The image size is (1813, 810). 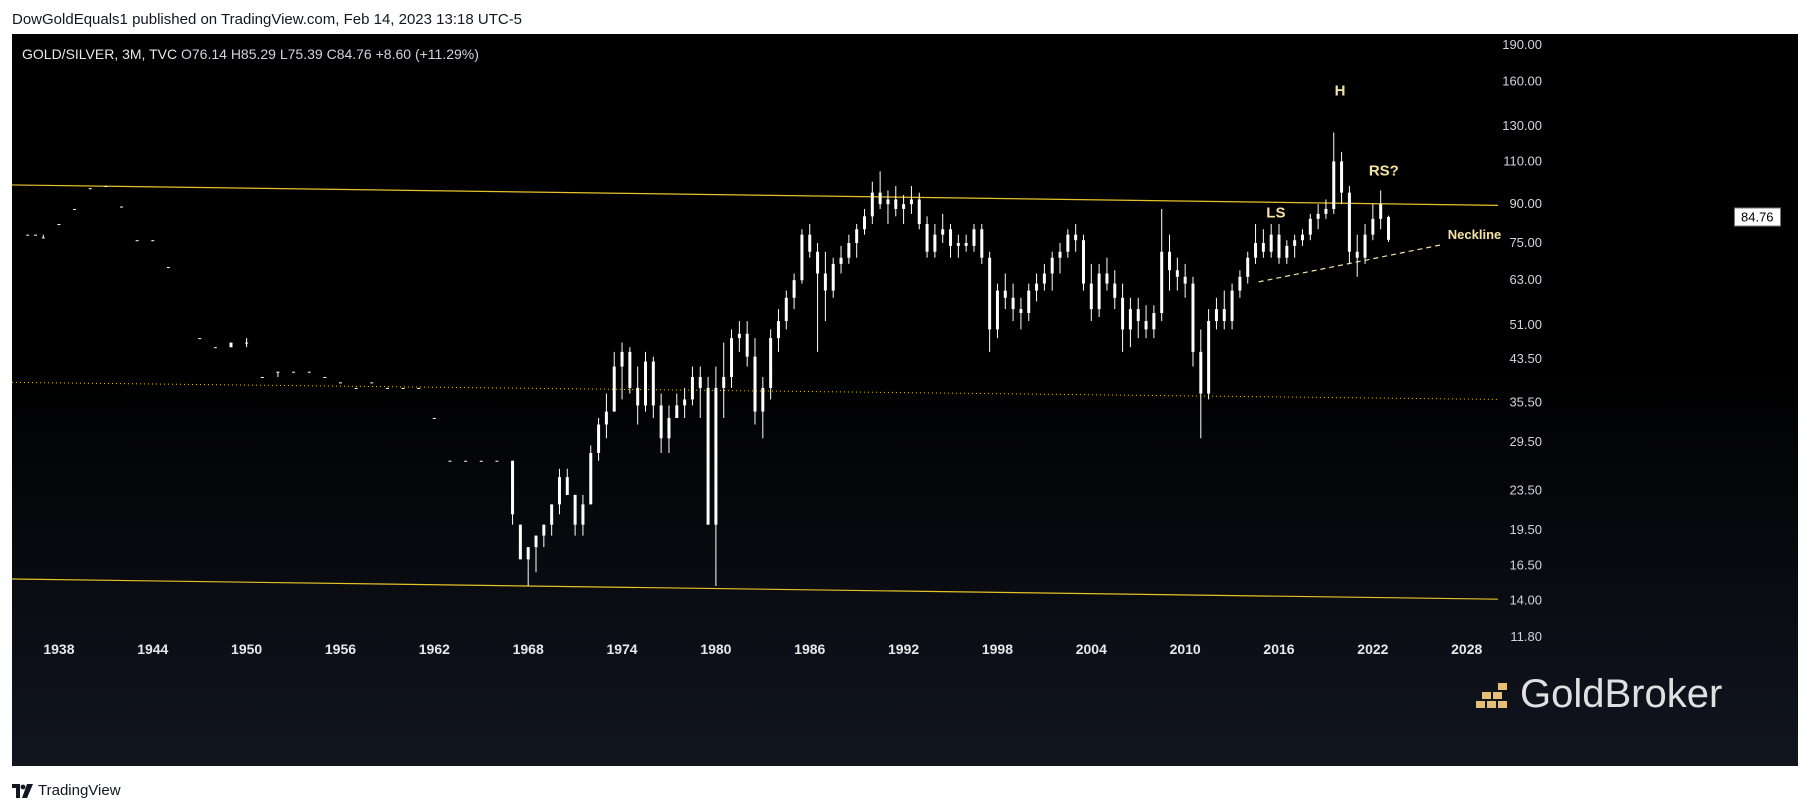 I want to click on y-tick-label: 23.50, so click(x=1525, y=489).